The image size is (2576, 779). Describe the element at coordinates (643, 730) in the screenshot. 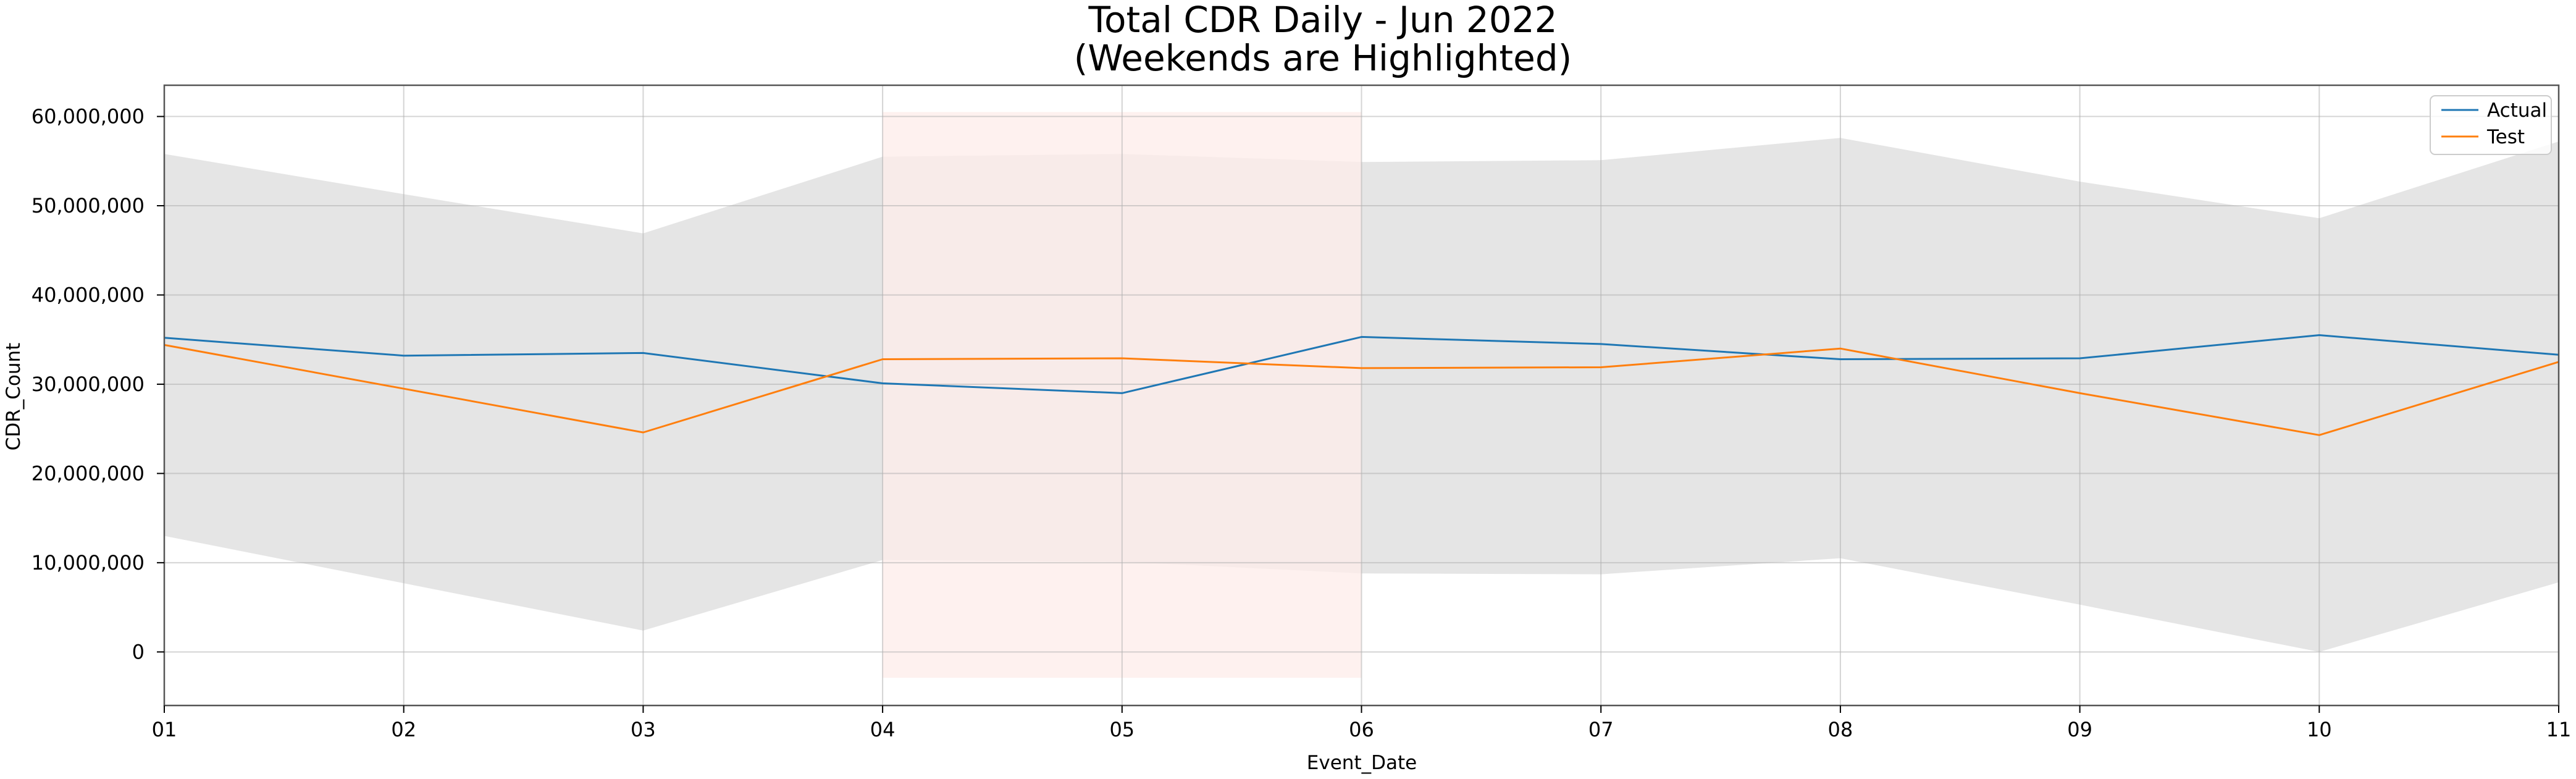

I see `x-tick-label-03: 03` at that location.